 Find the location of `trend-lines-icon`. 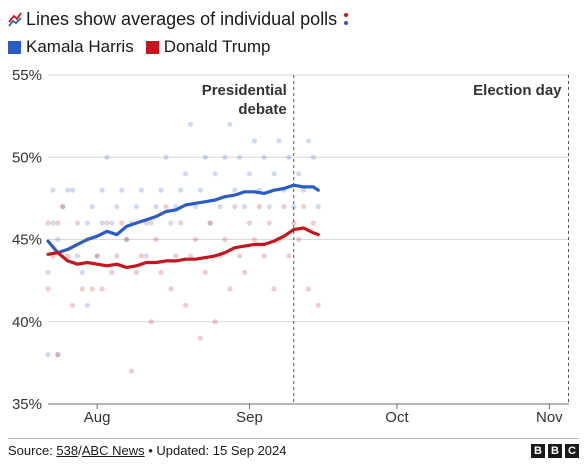

trend-lines-icon is located at coordinates (15, 19).